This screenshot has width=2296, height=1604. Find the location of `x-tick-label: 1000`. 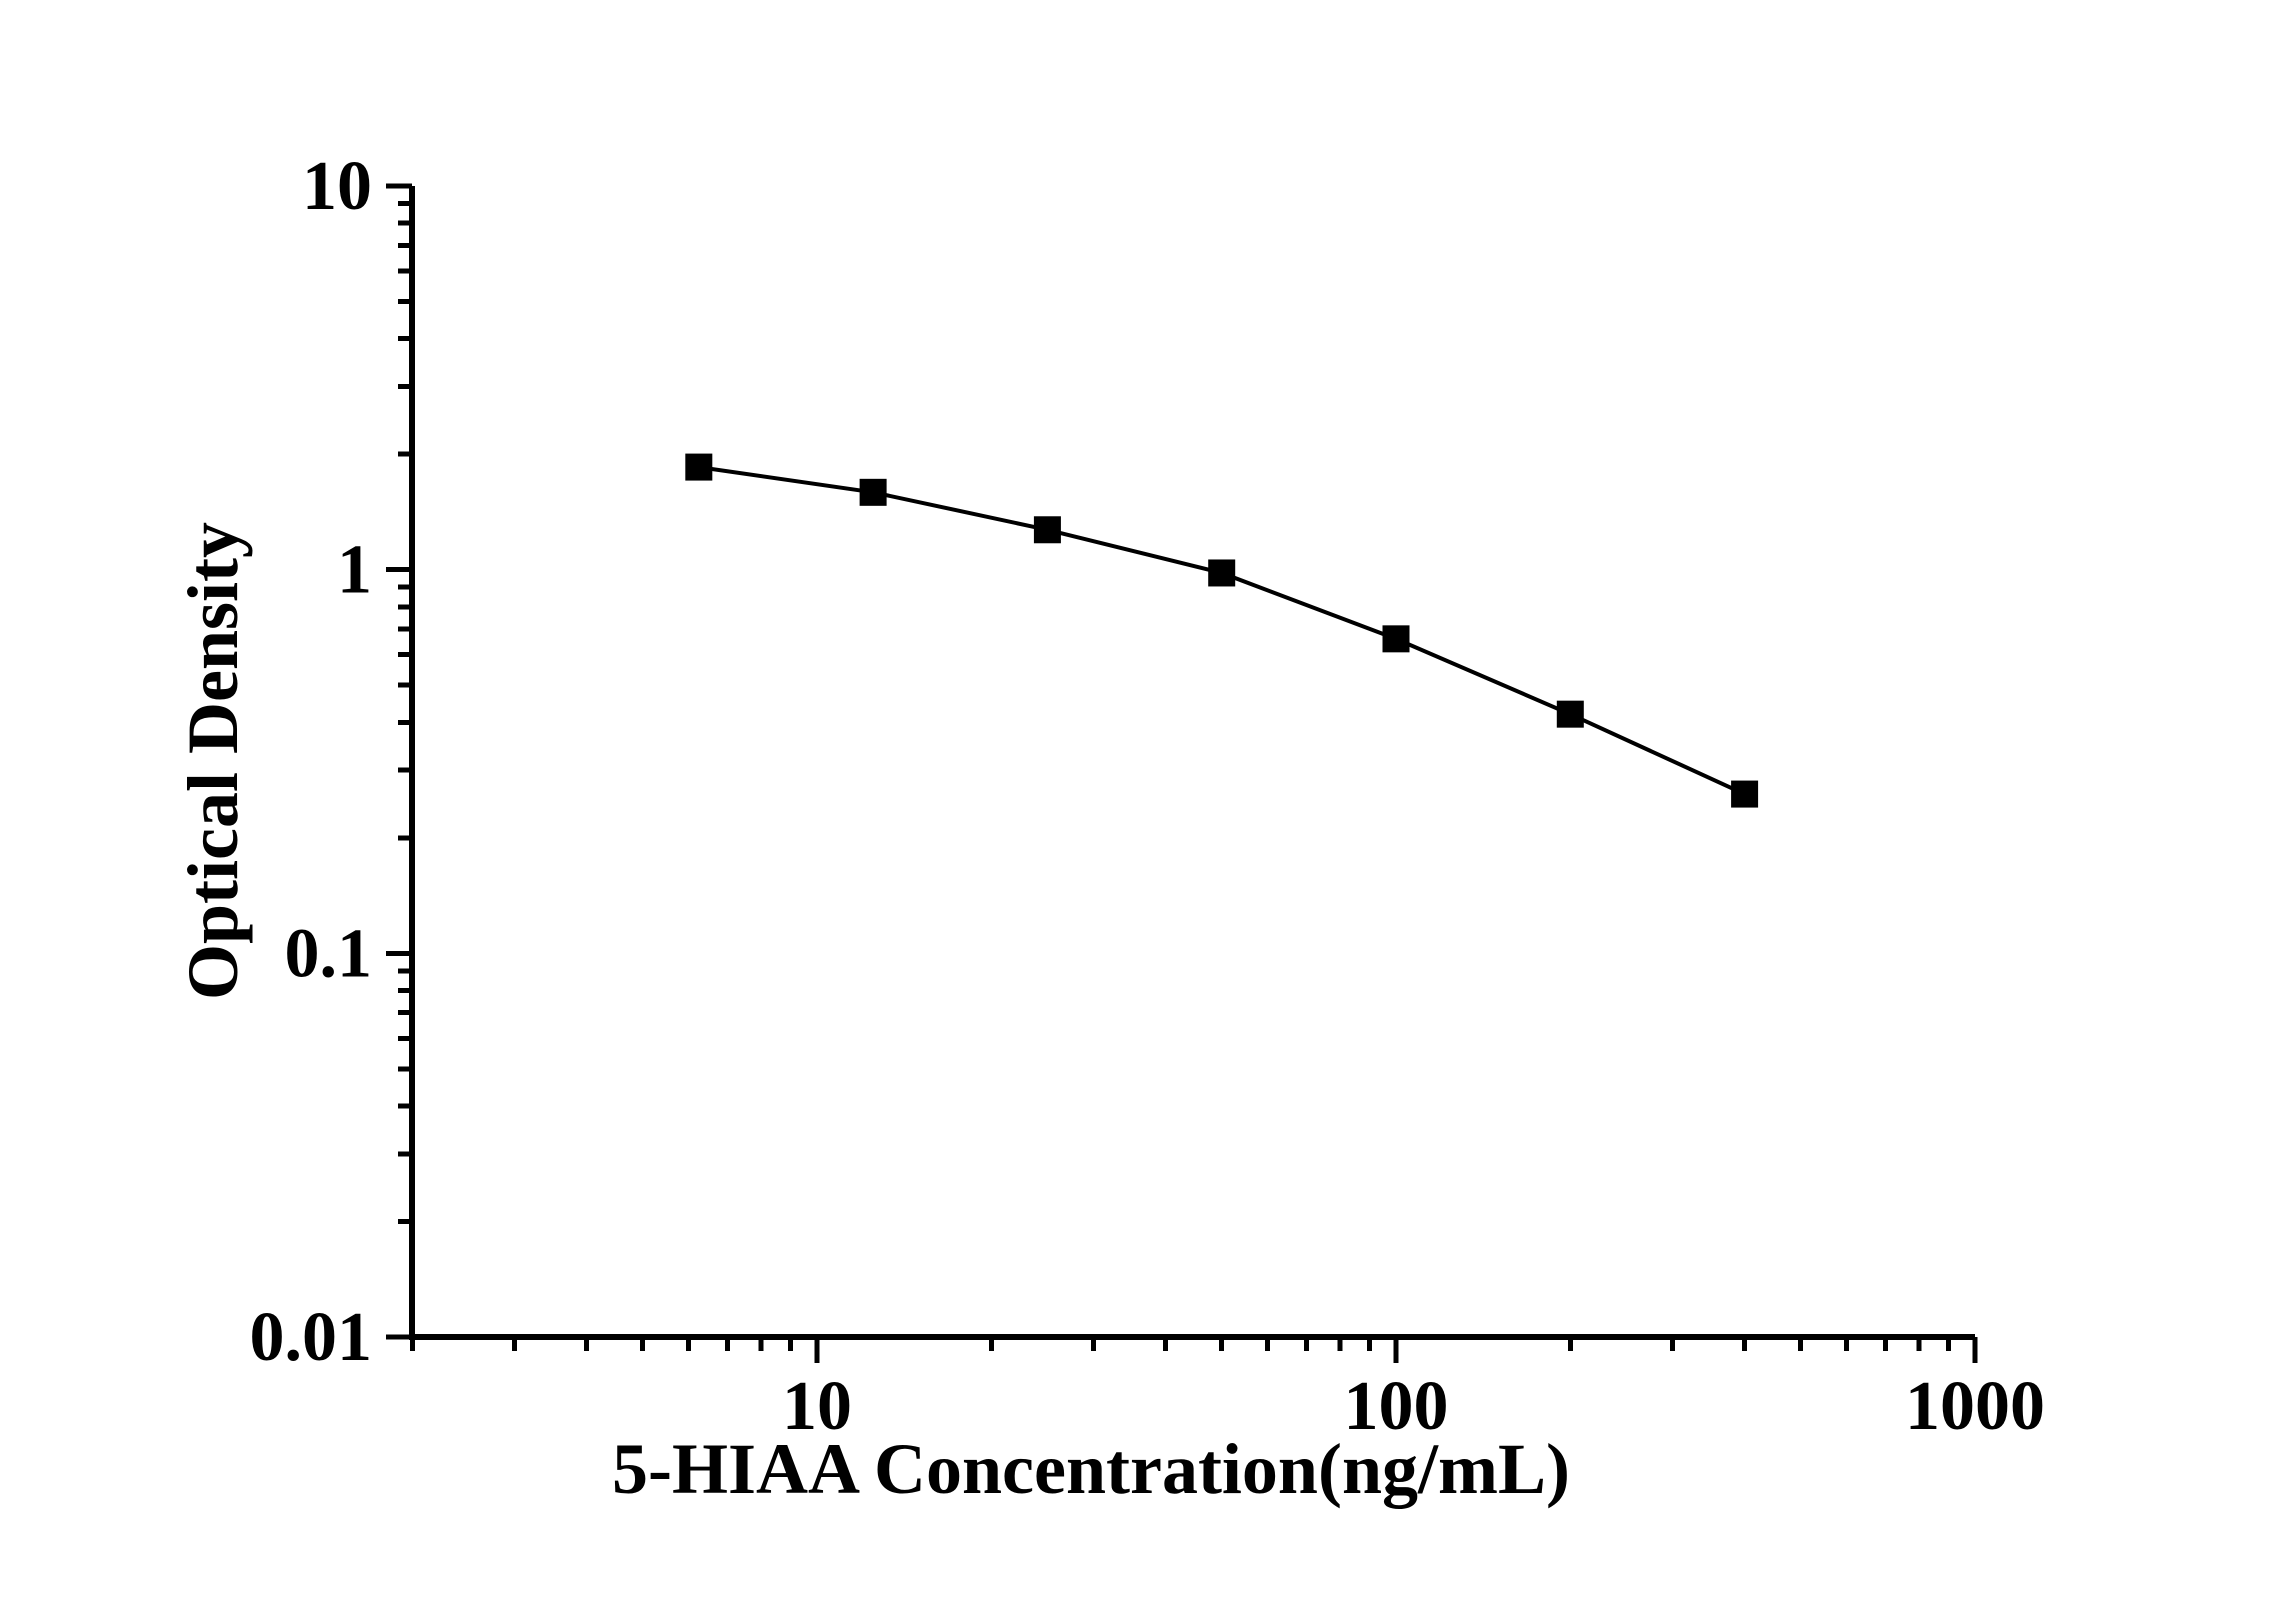

x-tick-label: 1000 is located at coordinates (1975, 1406).